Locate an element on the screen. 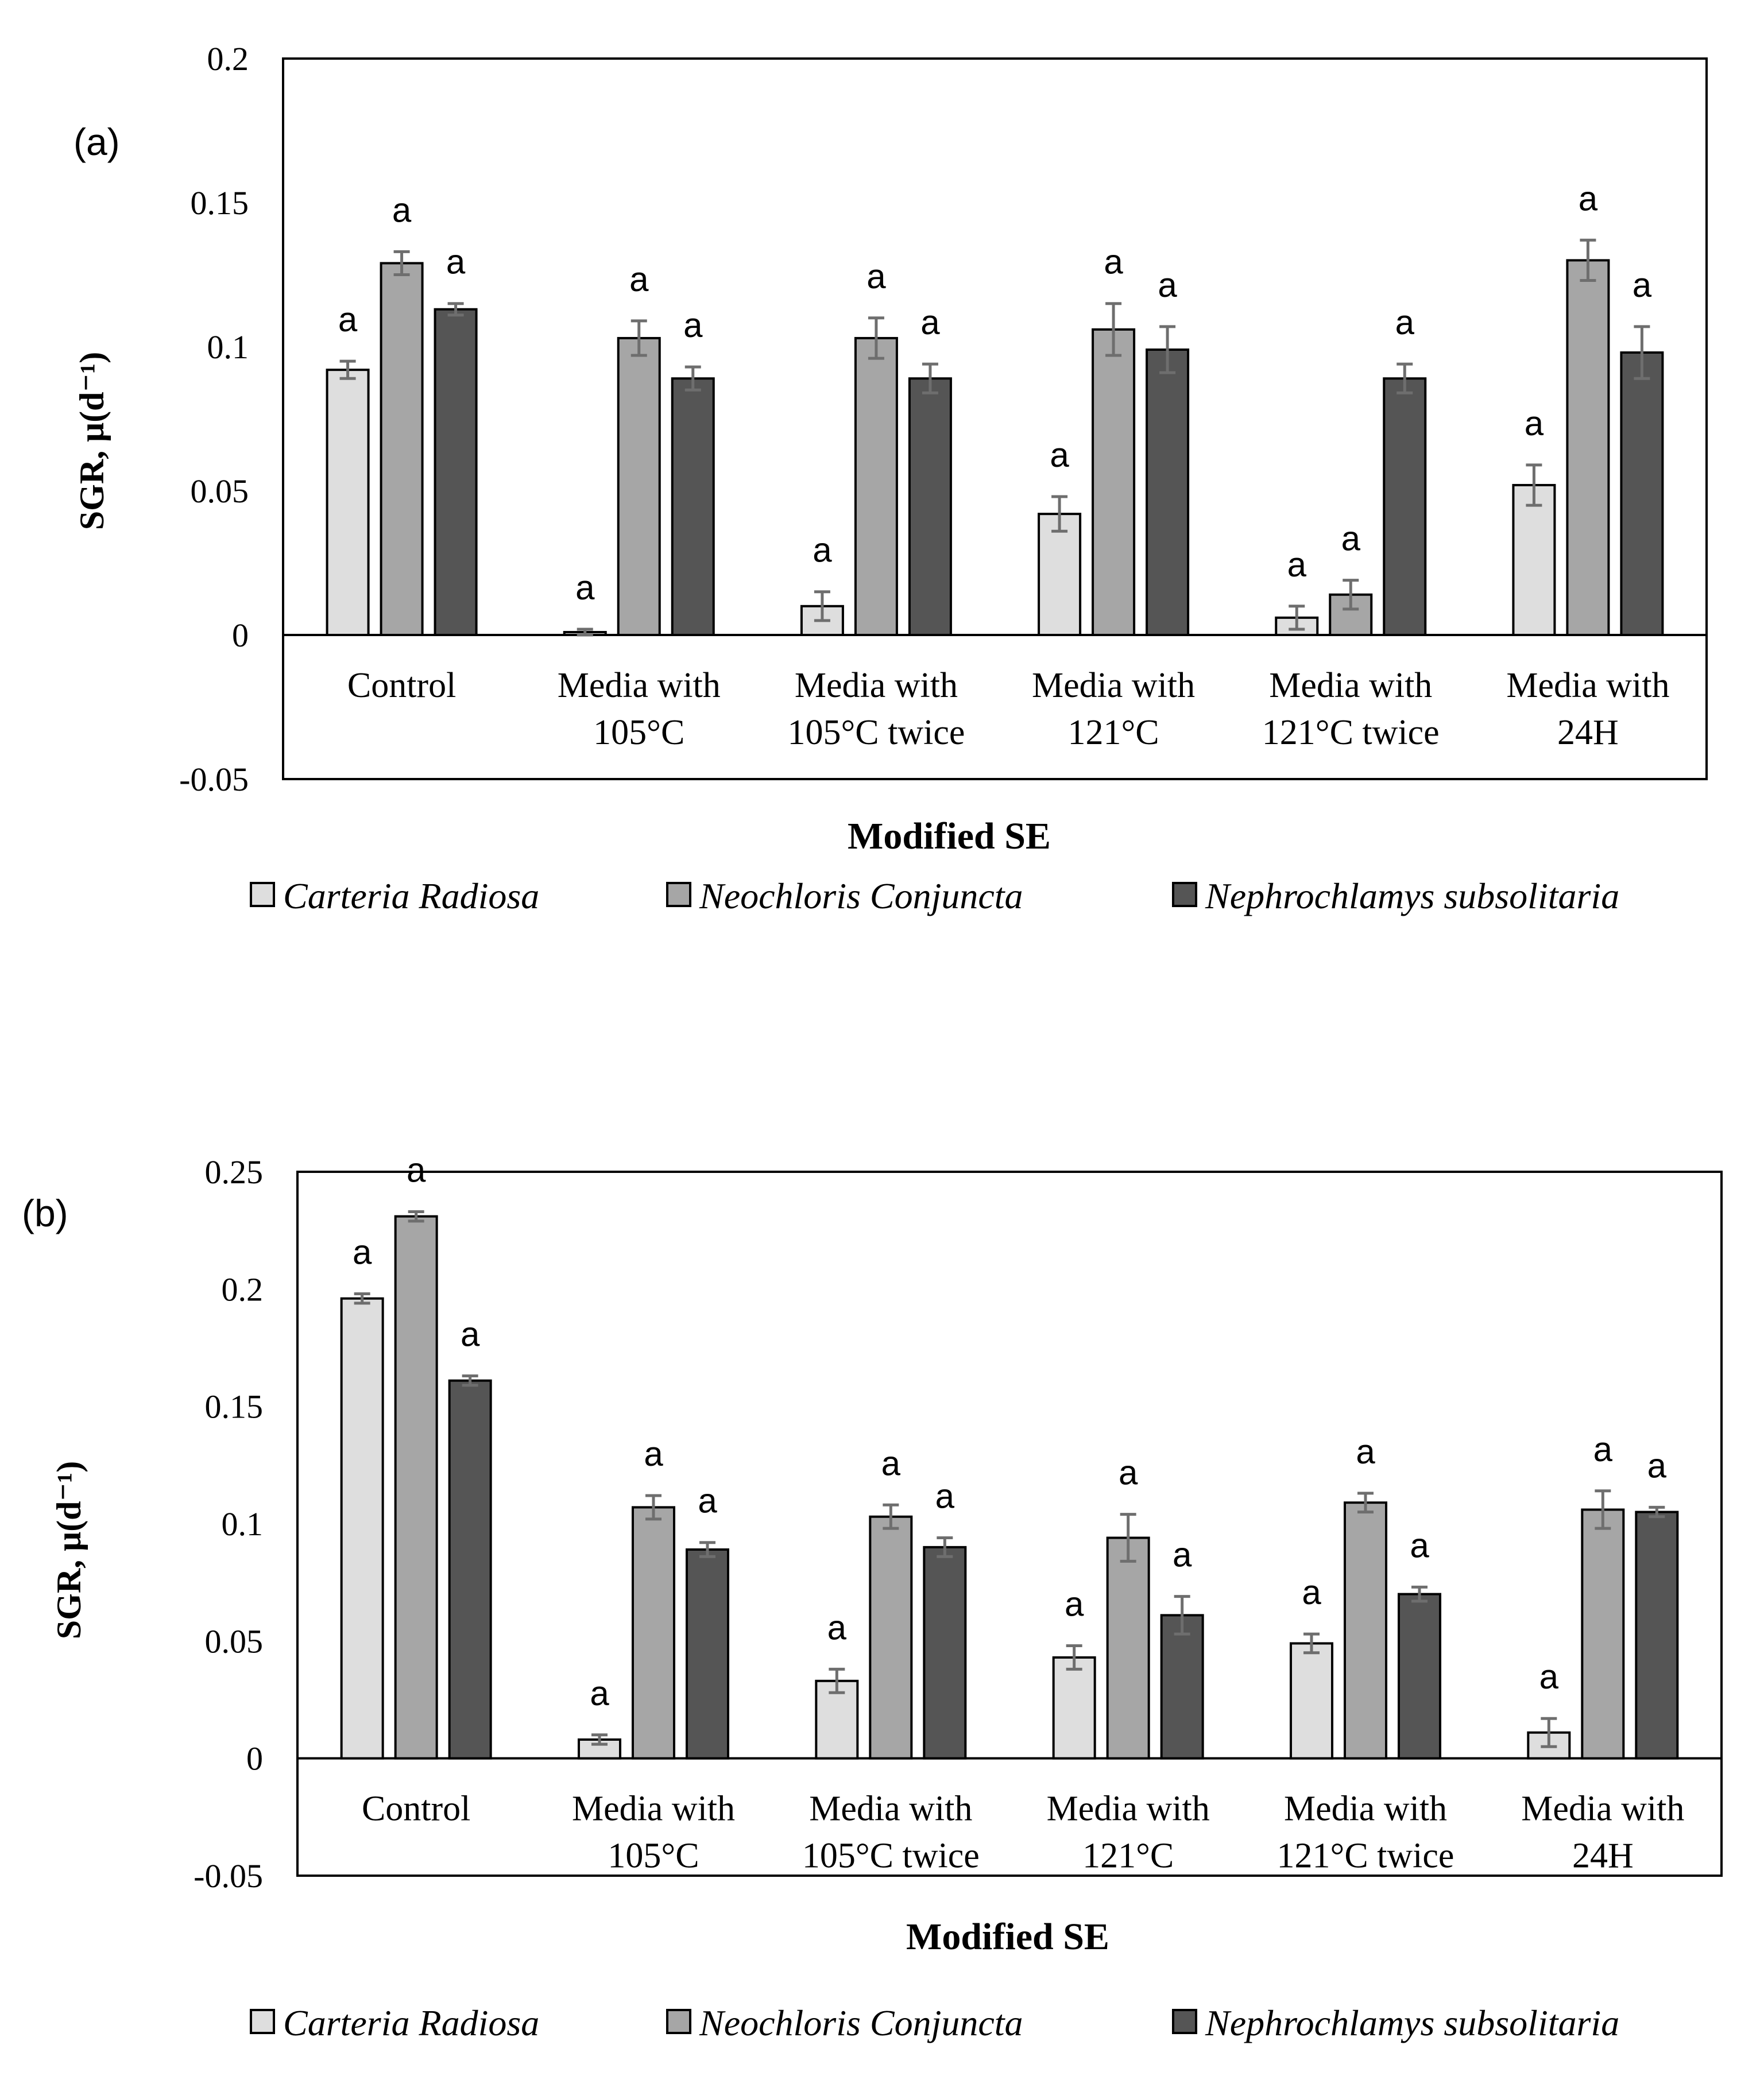 The height and width of the screenshot is (2099, 1764). x-tick-label: 24H is located at coordinates (1603, 1856).